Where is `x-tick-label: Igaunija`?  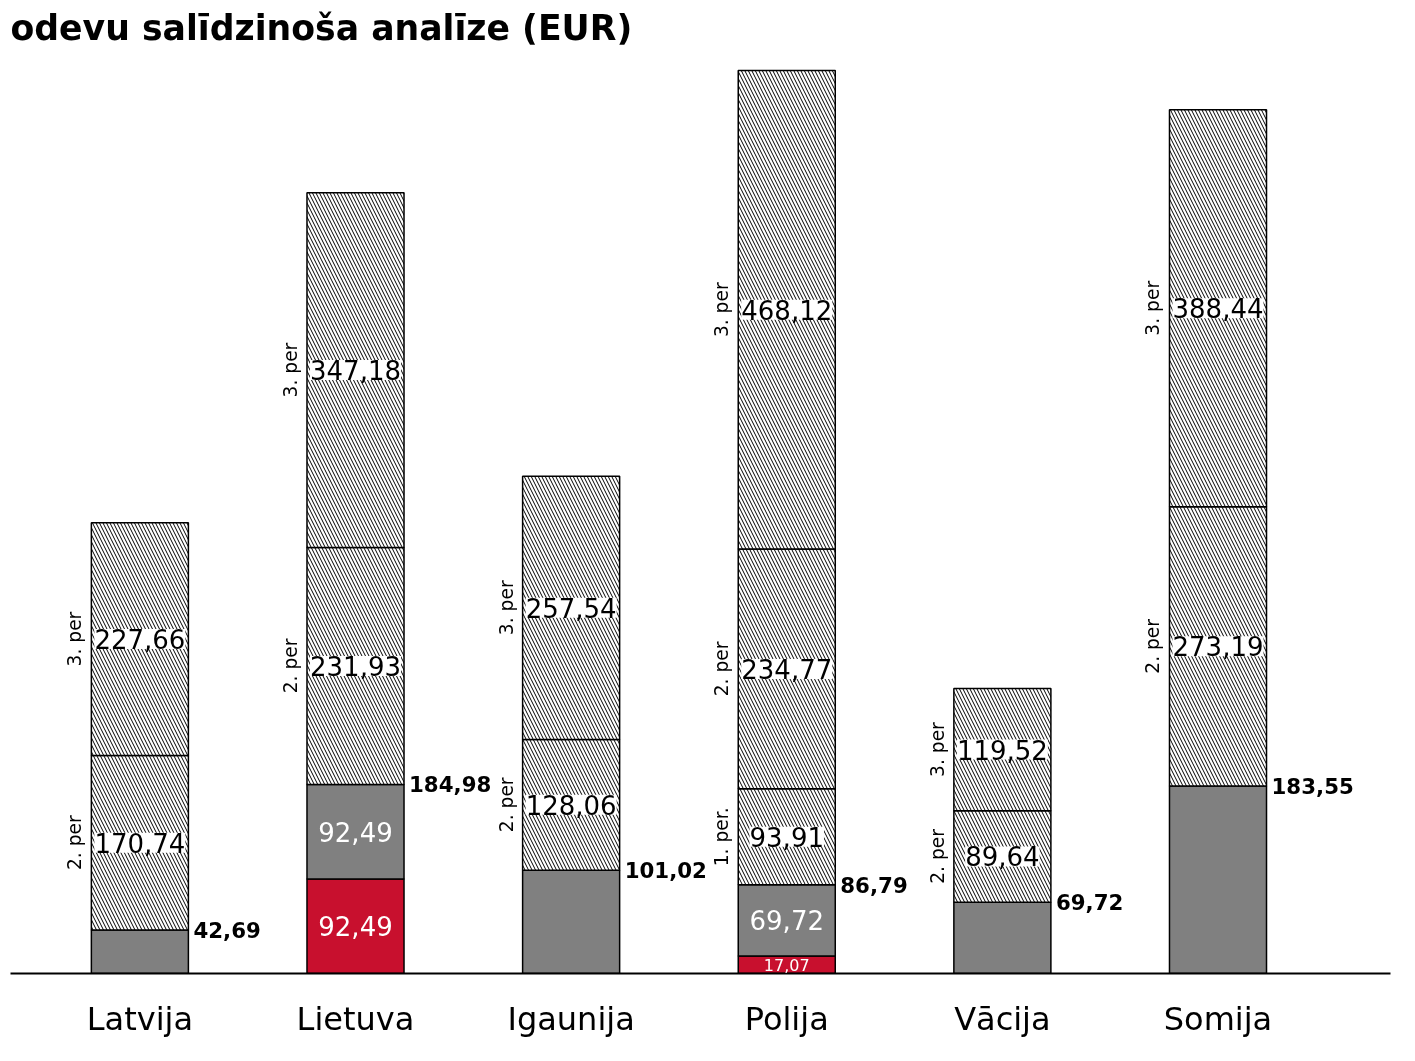
x-tick-label: Igaunija is located at coordinates (571, 1018).